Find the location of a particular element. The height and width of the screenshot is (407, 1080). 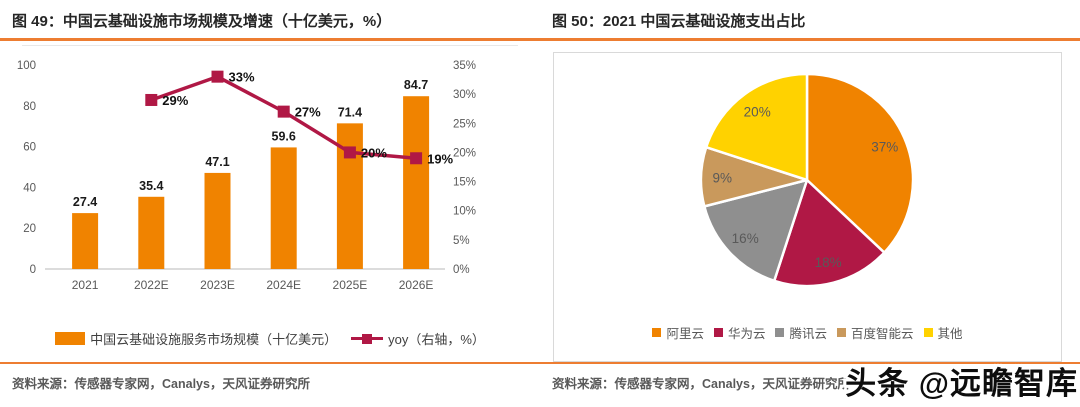

bar-2021 is located at coordinates (85, 241).